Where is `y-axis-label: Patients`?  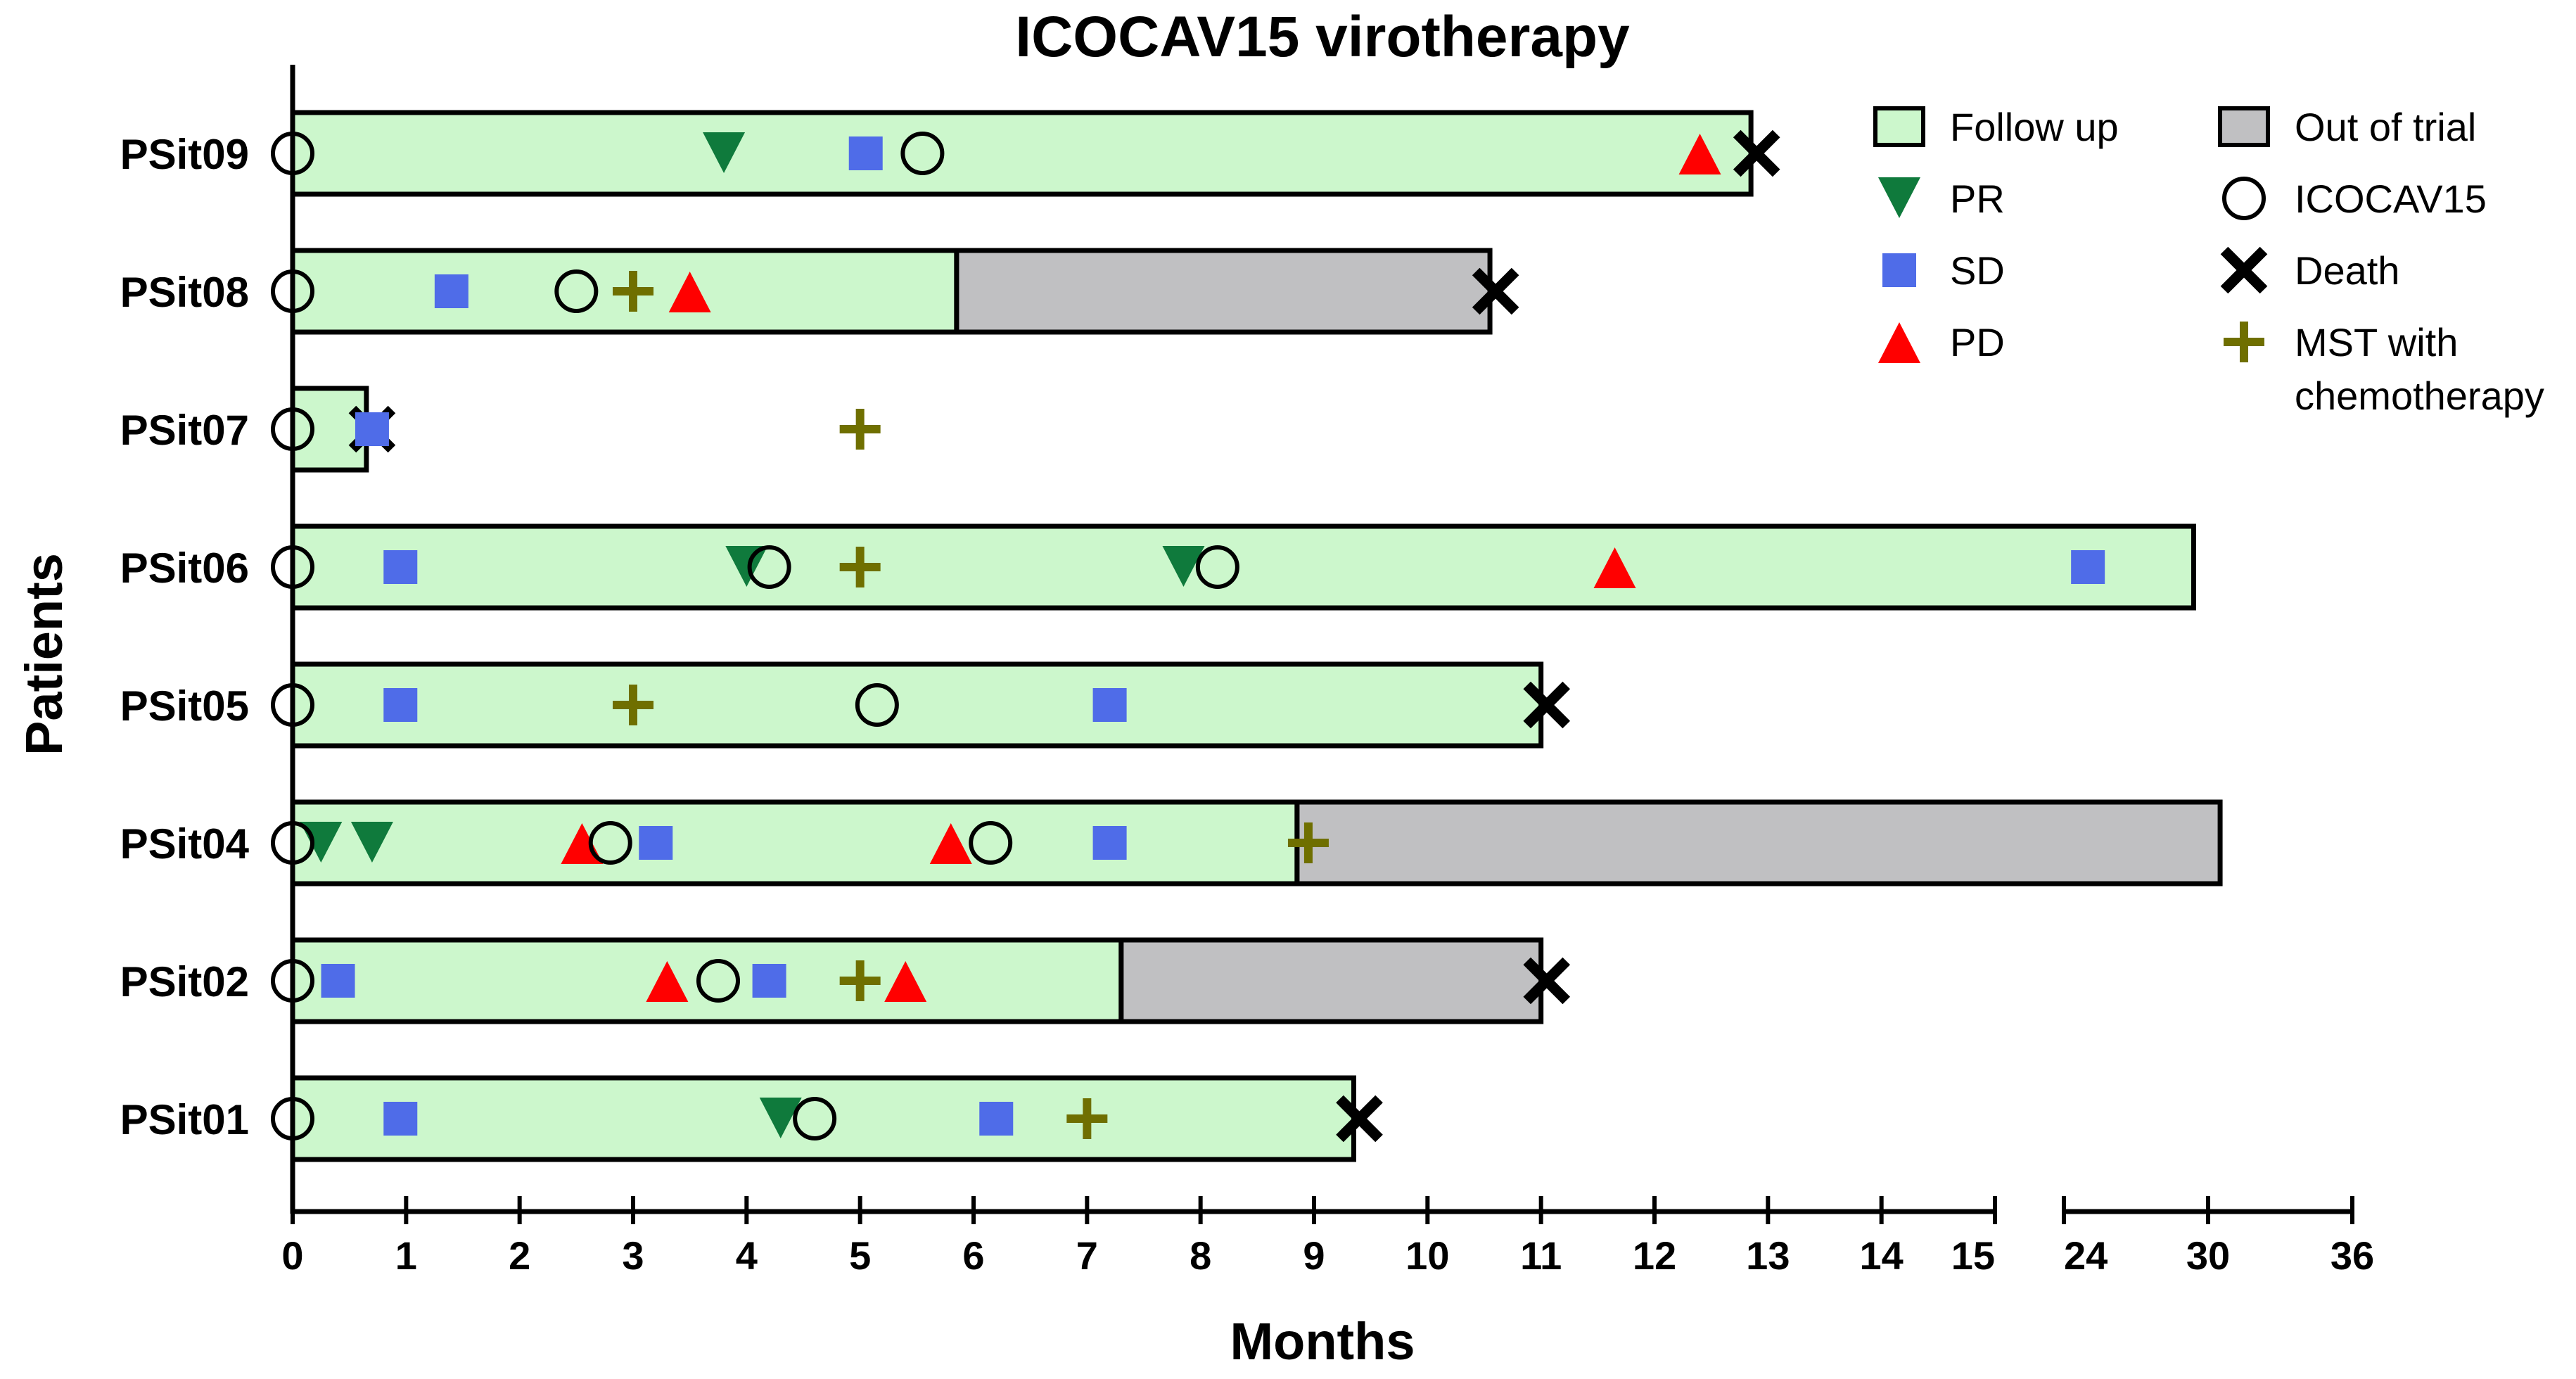 y-axis-label: Patients is located at coordinates (44, 654).